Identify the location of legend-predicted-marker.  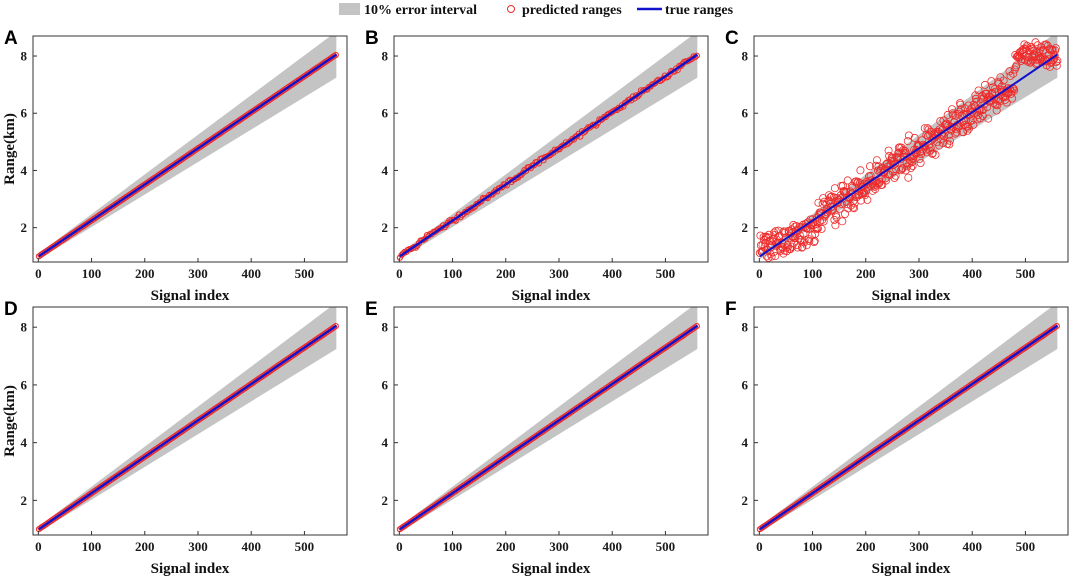
(511, 9).